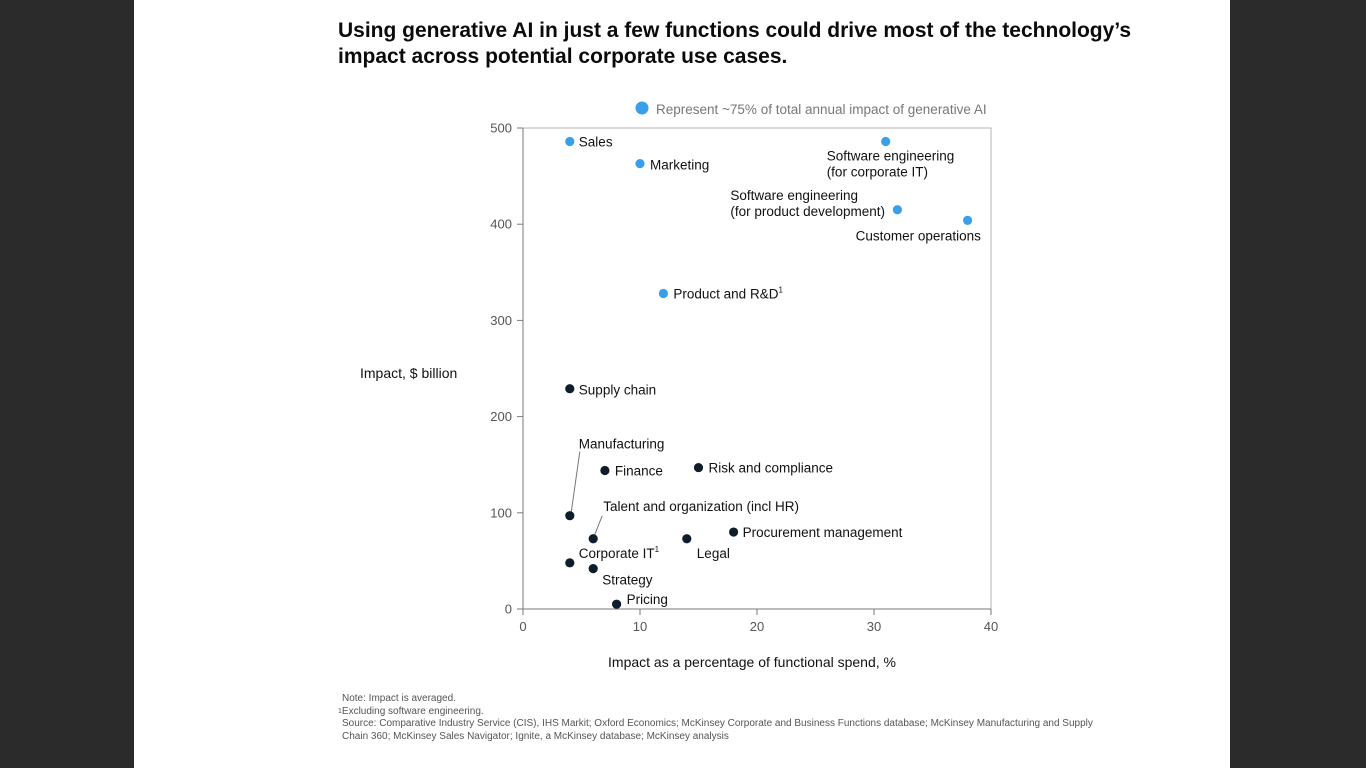 The height and width of the screenshot is (768, 1366). Describe the element at coordinates (596, 141) in the screenshot. I see `data-point-label: Sales` at that location.